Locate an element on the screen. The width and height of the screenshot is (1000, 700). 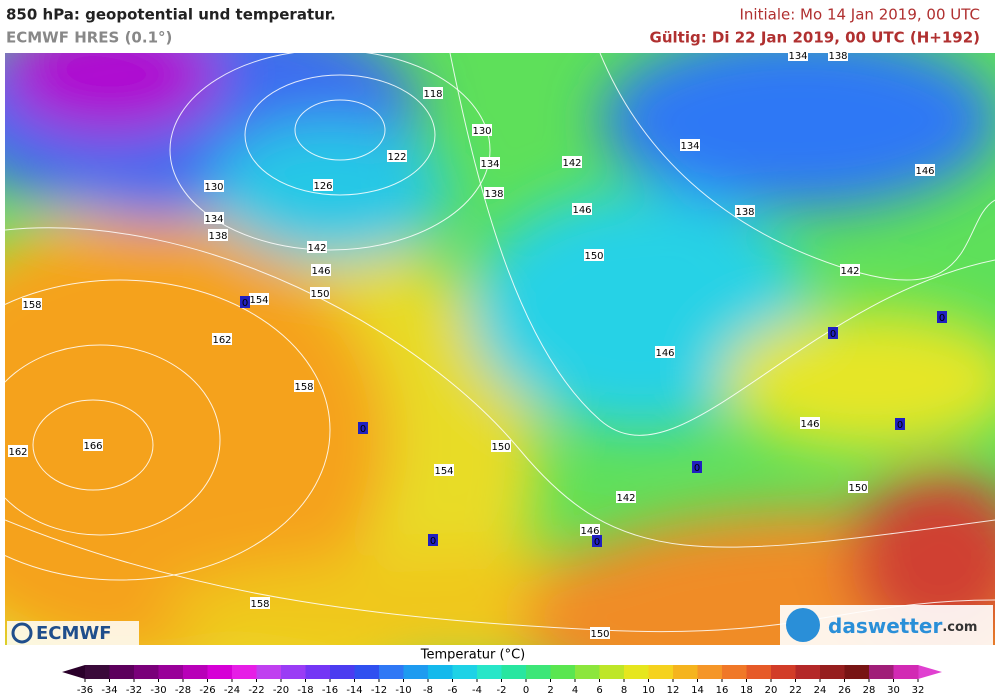
colorbar-tick-label: -26 is located at coordinates (207, 690).